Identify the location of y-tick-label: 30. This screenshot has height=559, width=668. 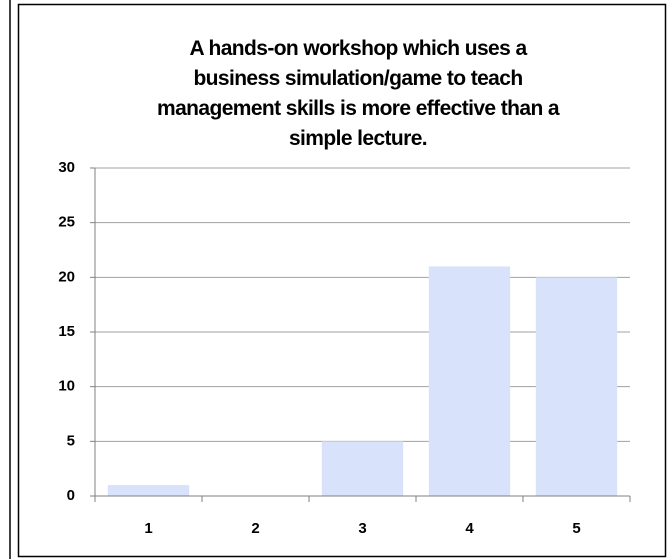
(66, 167).